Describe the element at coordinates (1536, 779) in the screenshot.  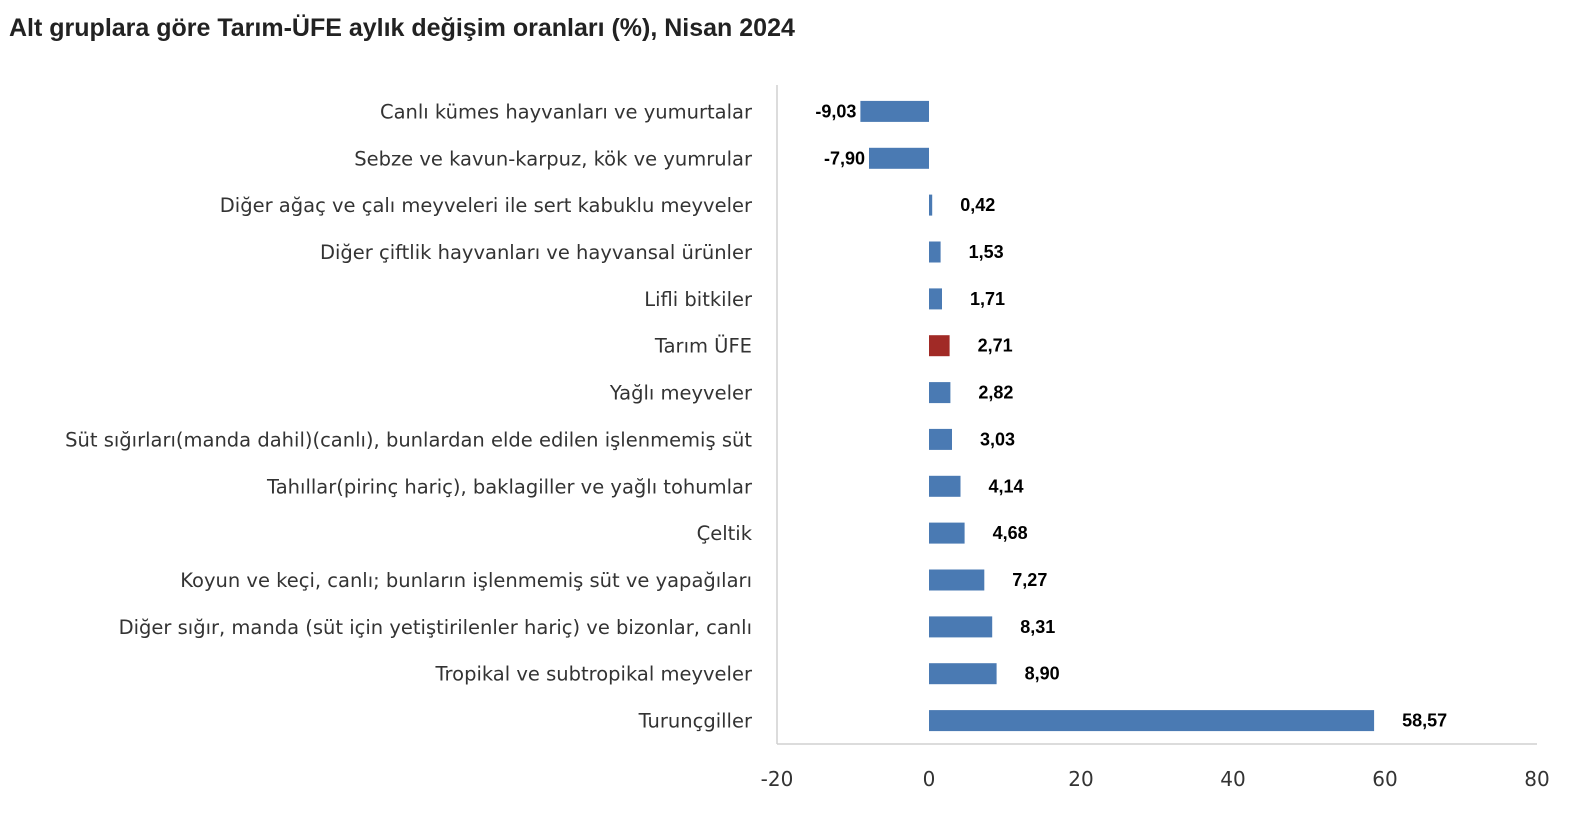
I see `x-tick-label: 80` at that location.